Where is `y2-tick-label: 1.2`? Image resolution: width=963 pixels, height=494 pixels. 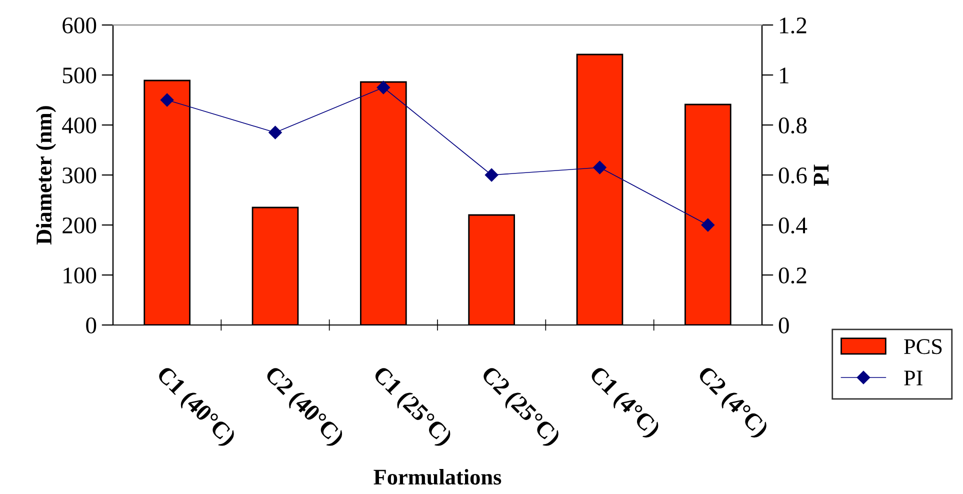
y2-tick-label: 1.2 is located at coordinates (793, 26).